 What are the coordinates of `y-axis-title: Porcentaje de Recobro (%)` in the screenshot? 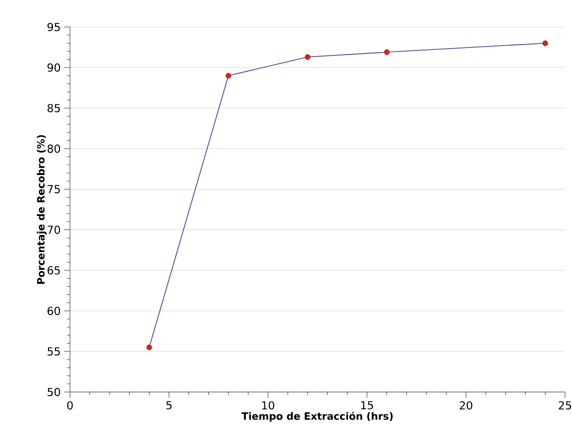 It's located at (41, 209).